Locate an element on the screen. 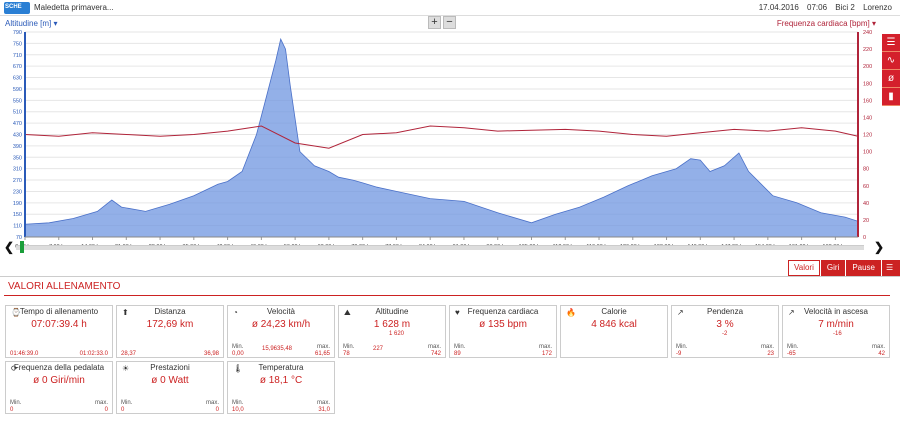 The height and width of the screenshot is (421, 900). tab-valori: Valori is located at coordinates (804, 268).